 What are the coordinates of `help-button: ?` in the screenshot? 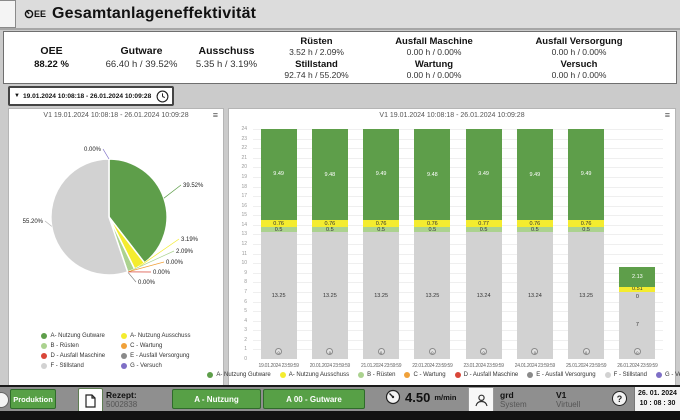 It's located at (619, 398).